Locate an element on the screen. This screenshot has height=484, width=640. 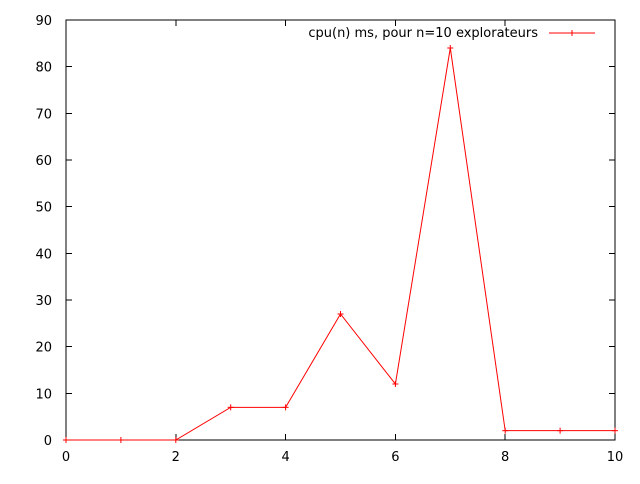
y-tick-label: 40 is located at coordinates (43, 254).